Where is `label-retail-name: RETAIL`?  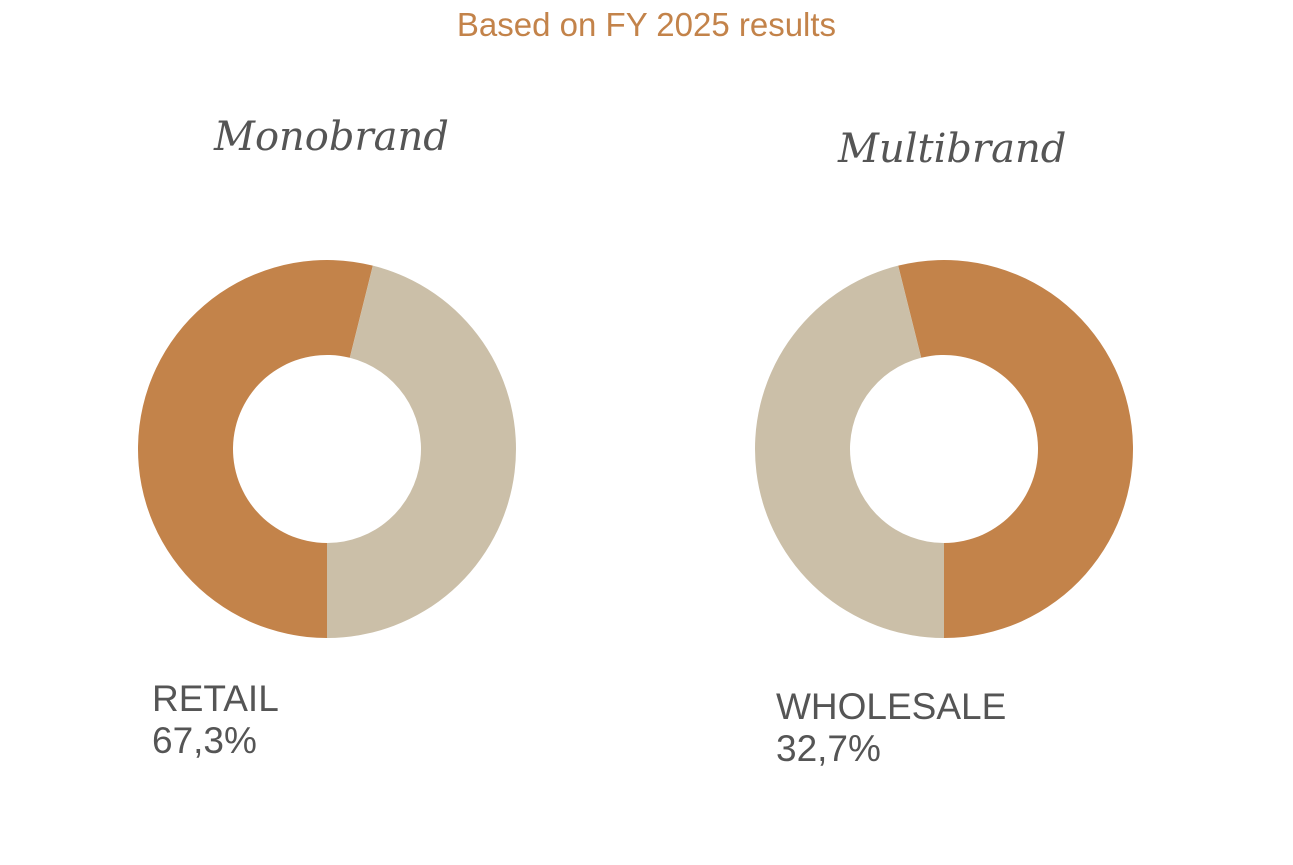 label-retail-name: RETAIL is located at coordinates (215, 698).